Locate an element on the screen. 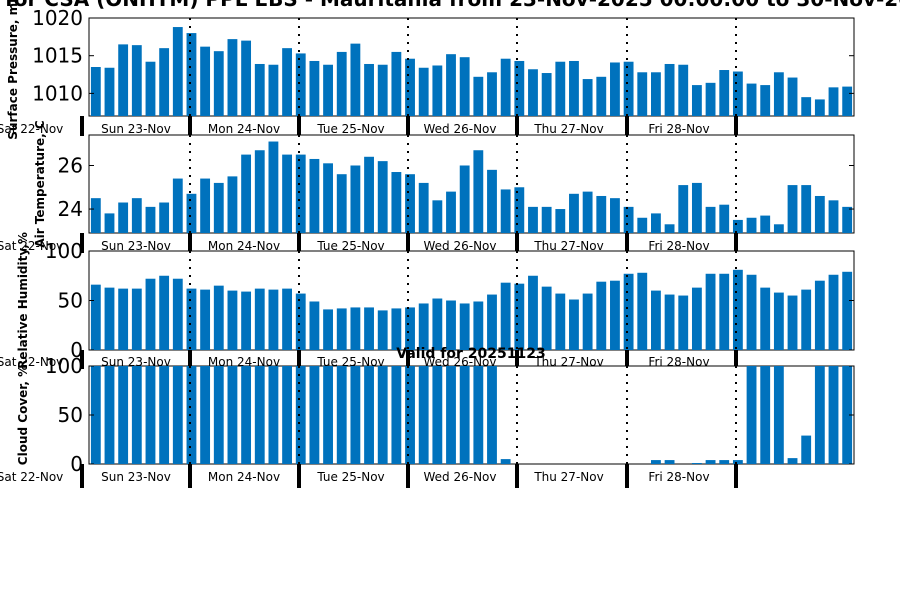  humidity-y-tick-label: 0 is located at coordinates (76, 350).